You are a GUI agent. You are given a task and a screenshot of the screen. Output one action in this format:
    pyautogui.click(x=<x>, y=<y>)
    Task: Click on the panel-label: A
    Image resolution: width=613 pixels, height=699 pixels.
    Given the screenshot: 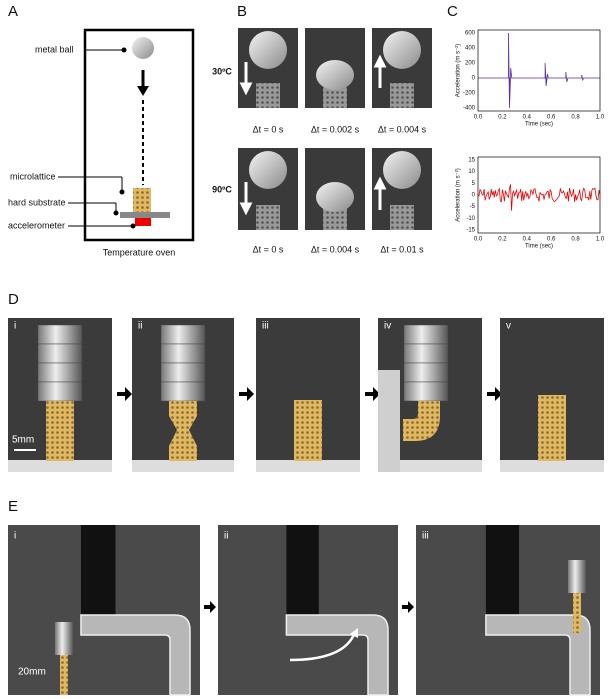 What is the action you would take?
    pyautogui.click(x=13, y=11)
    